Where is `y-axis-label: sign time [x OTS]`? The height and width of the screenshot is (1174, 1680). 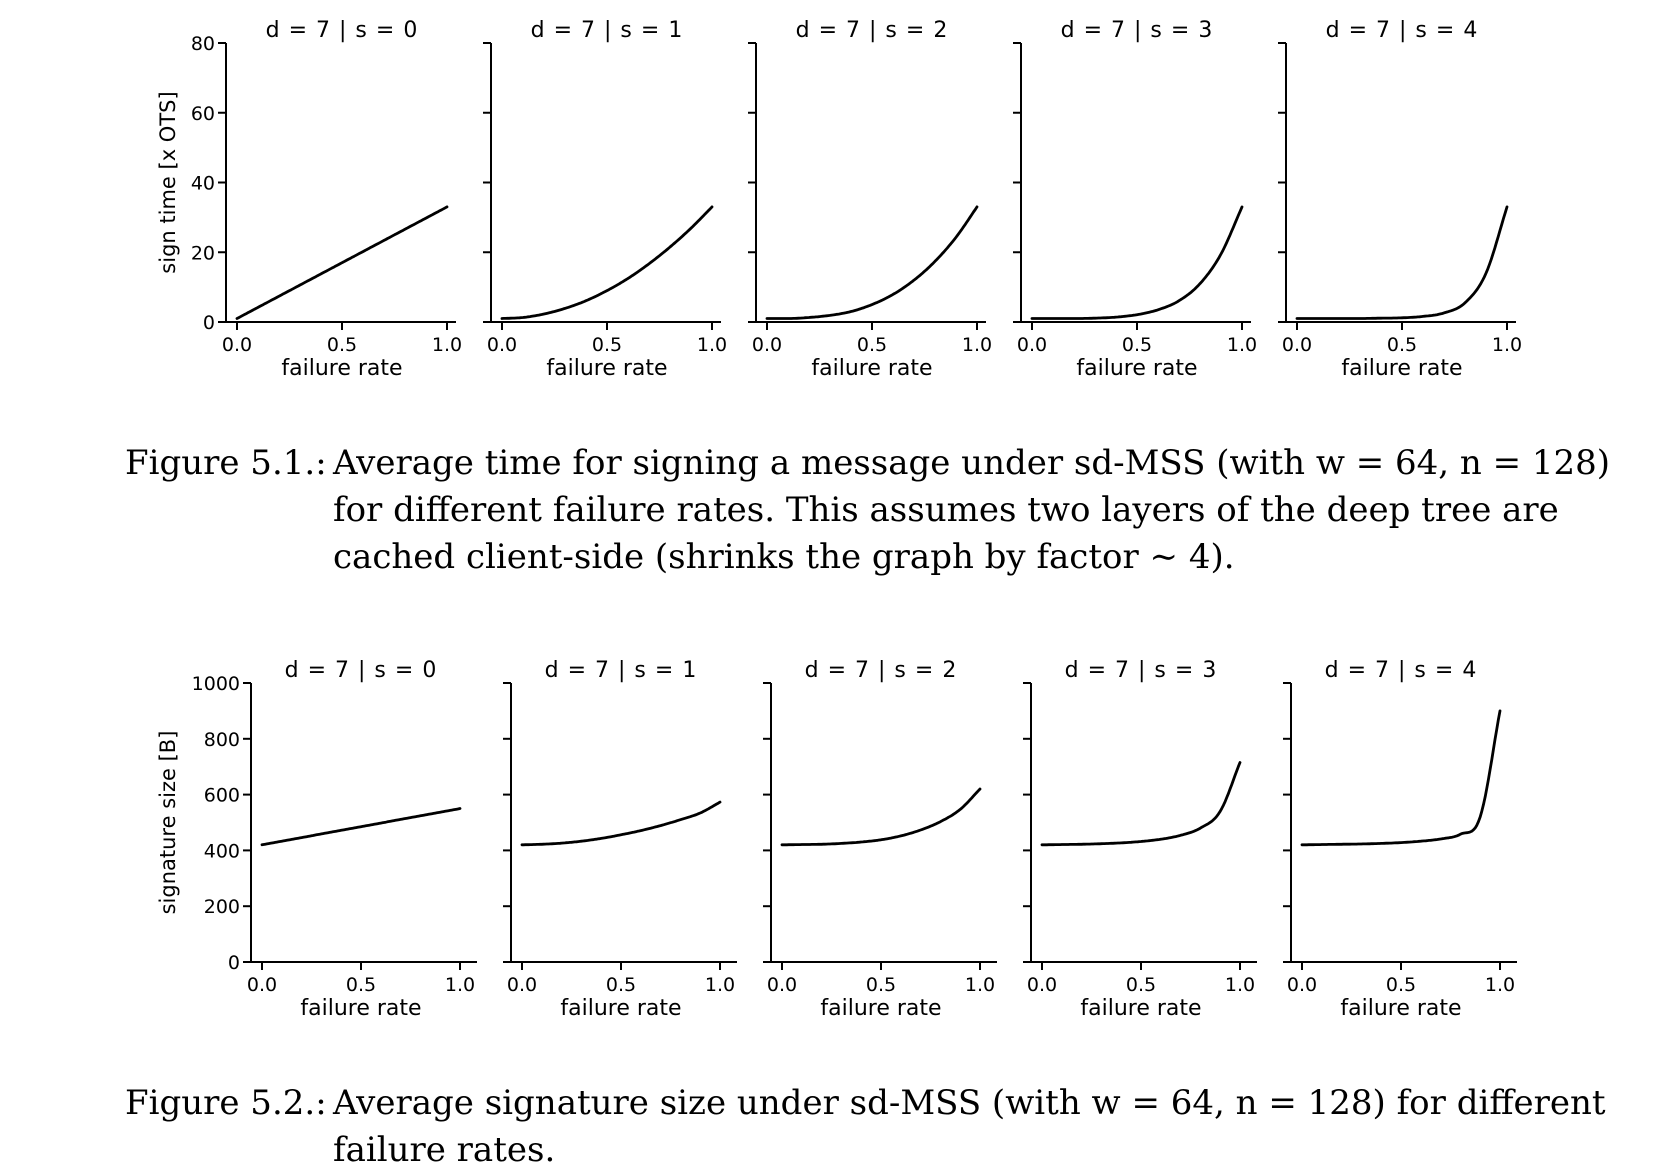
y-axis-label: sign time [x OTS] is located at coordinates (168, 182).